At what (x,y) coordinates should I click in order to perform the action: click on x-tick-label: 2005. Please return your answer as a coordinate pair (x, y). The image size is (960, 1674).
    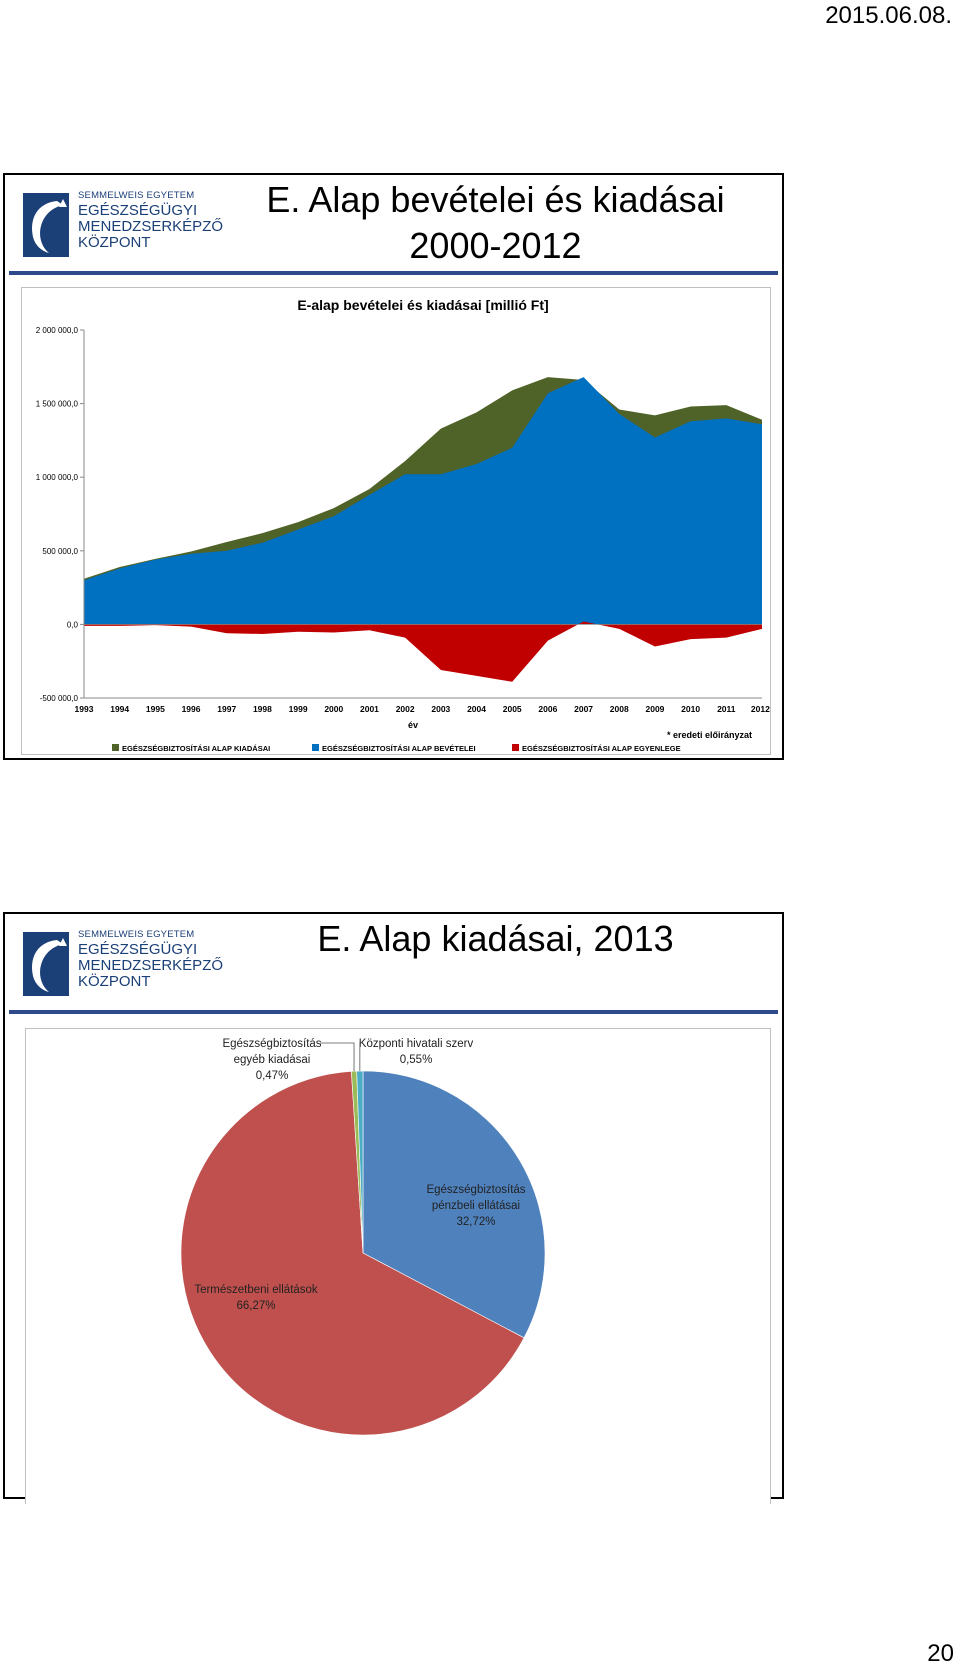
    Looking at the image, I should click on (512, 709).